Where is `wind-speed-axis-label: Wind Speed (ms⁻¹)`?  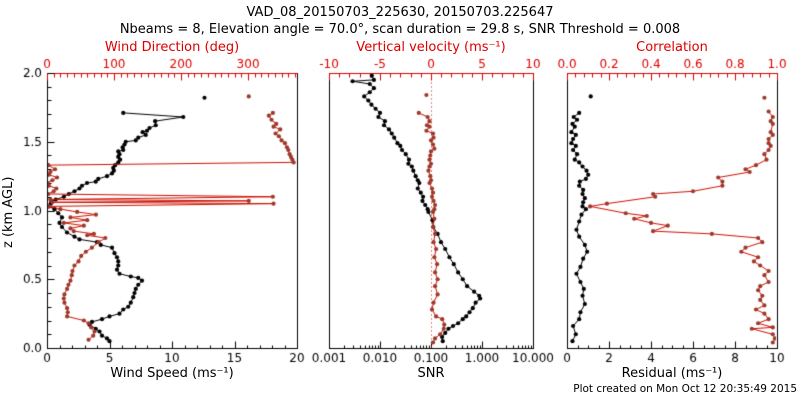 wind-speed-axis-label: Wind Speed (ms⁻¹) is located at coordinates (172, 373).